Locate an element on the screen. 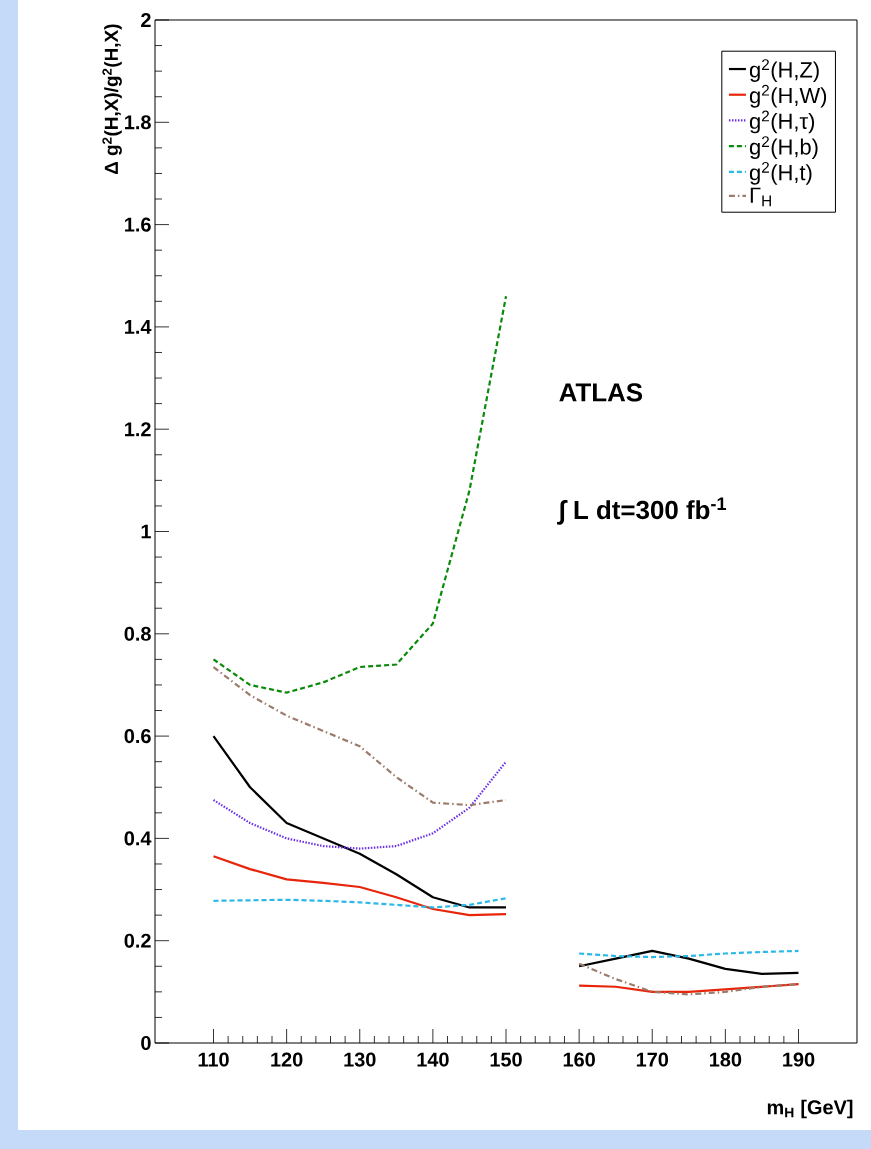  y-tick-label: 1.4 is located at coordinates (138, 327).